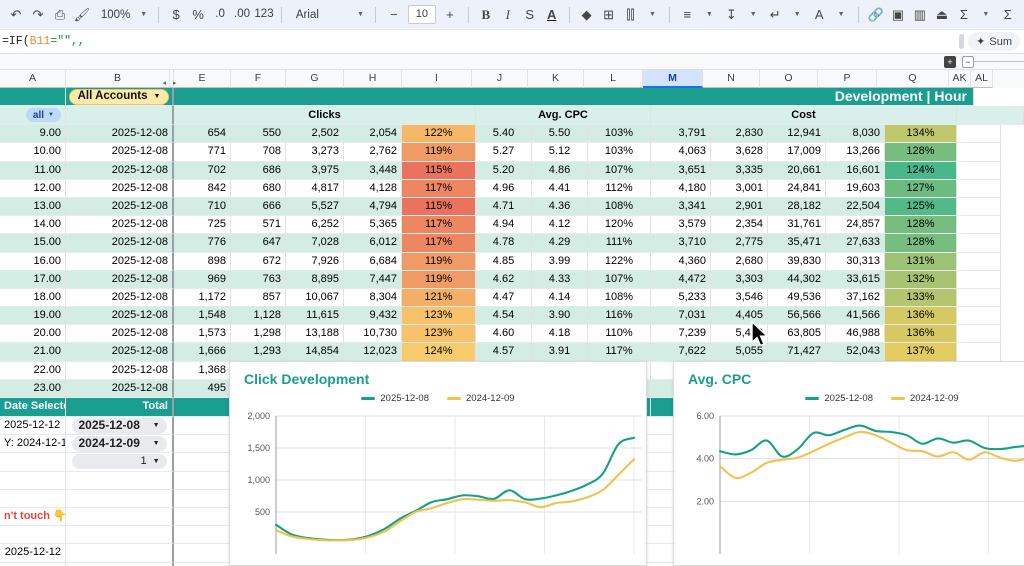  Describe the element at coordinates (504, 261) in the screenshot. I see `cell-cpc-current: 4.85` at that location.